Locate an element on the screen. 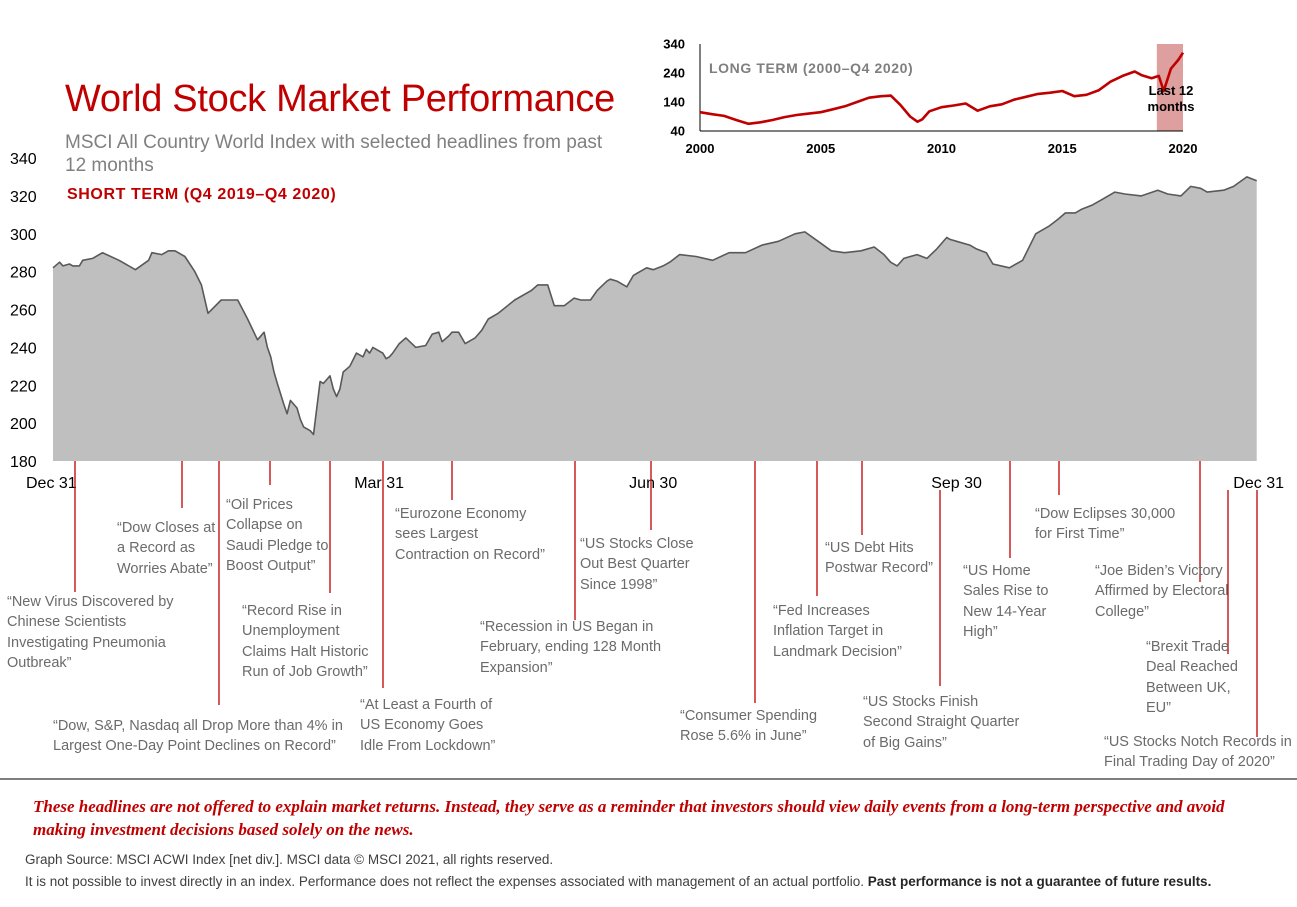 The width and height of the screenshot is (1297, 907). last-12-months-label: months is located at coordinates (1171, 106).